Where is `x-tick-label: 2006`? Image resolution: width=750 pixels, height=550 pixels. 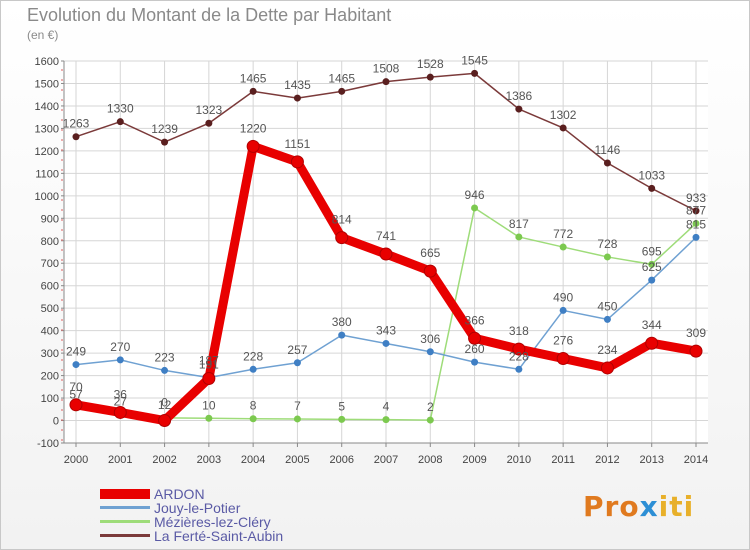
x-tick-label: 2006 is located at coordinates (341, 460).